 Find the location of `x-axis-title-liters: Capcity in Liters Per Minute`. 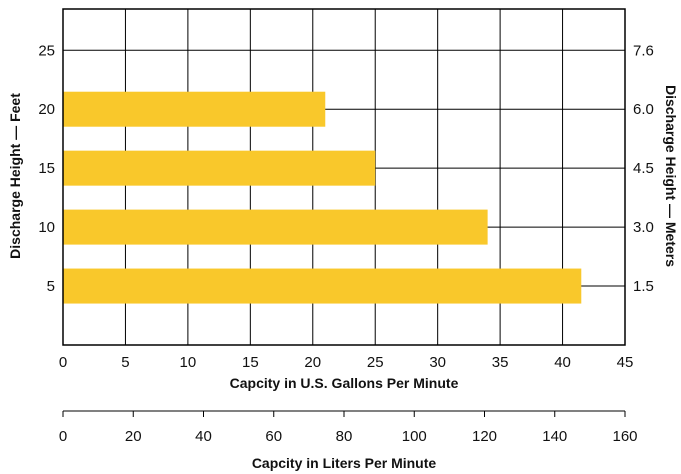

x-axis-title-liters: Capcity in Liters Per Minute is located at coordinates (344, 463).